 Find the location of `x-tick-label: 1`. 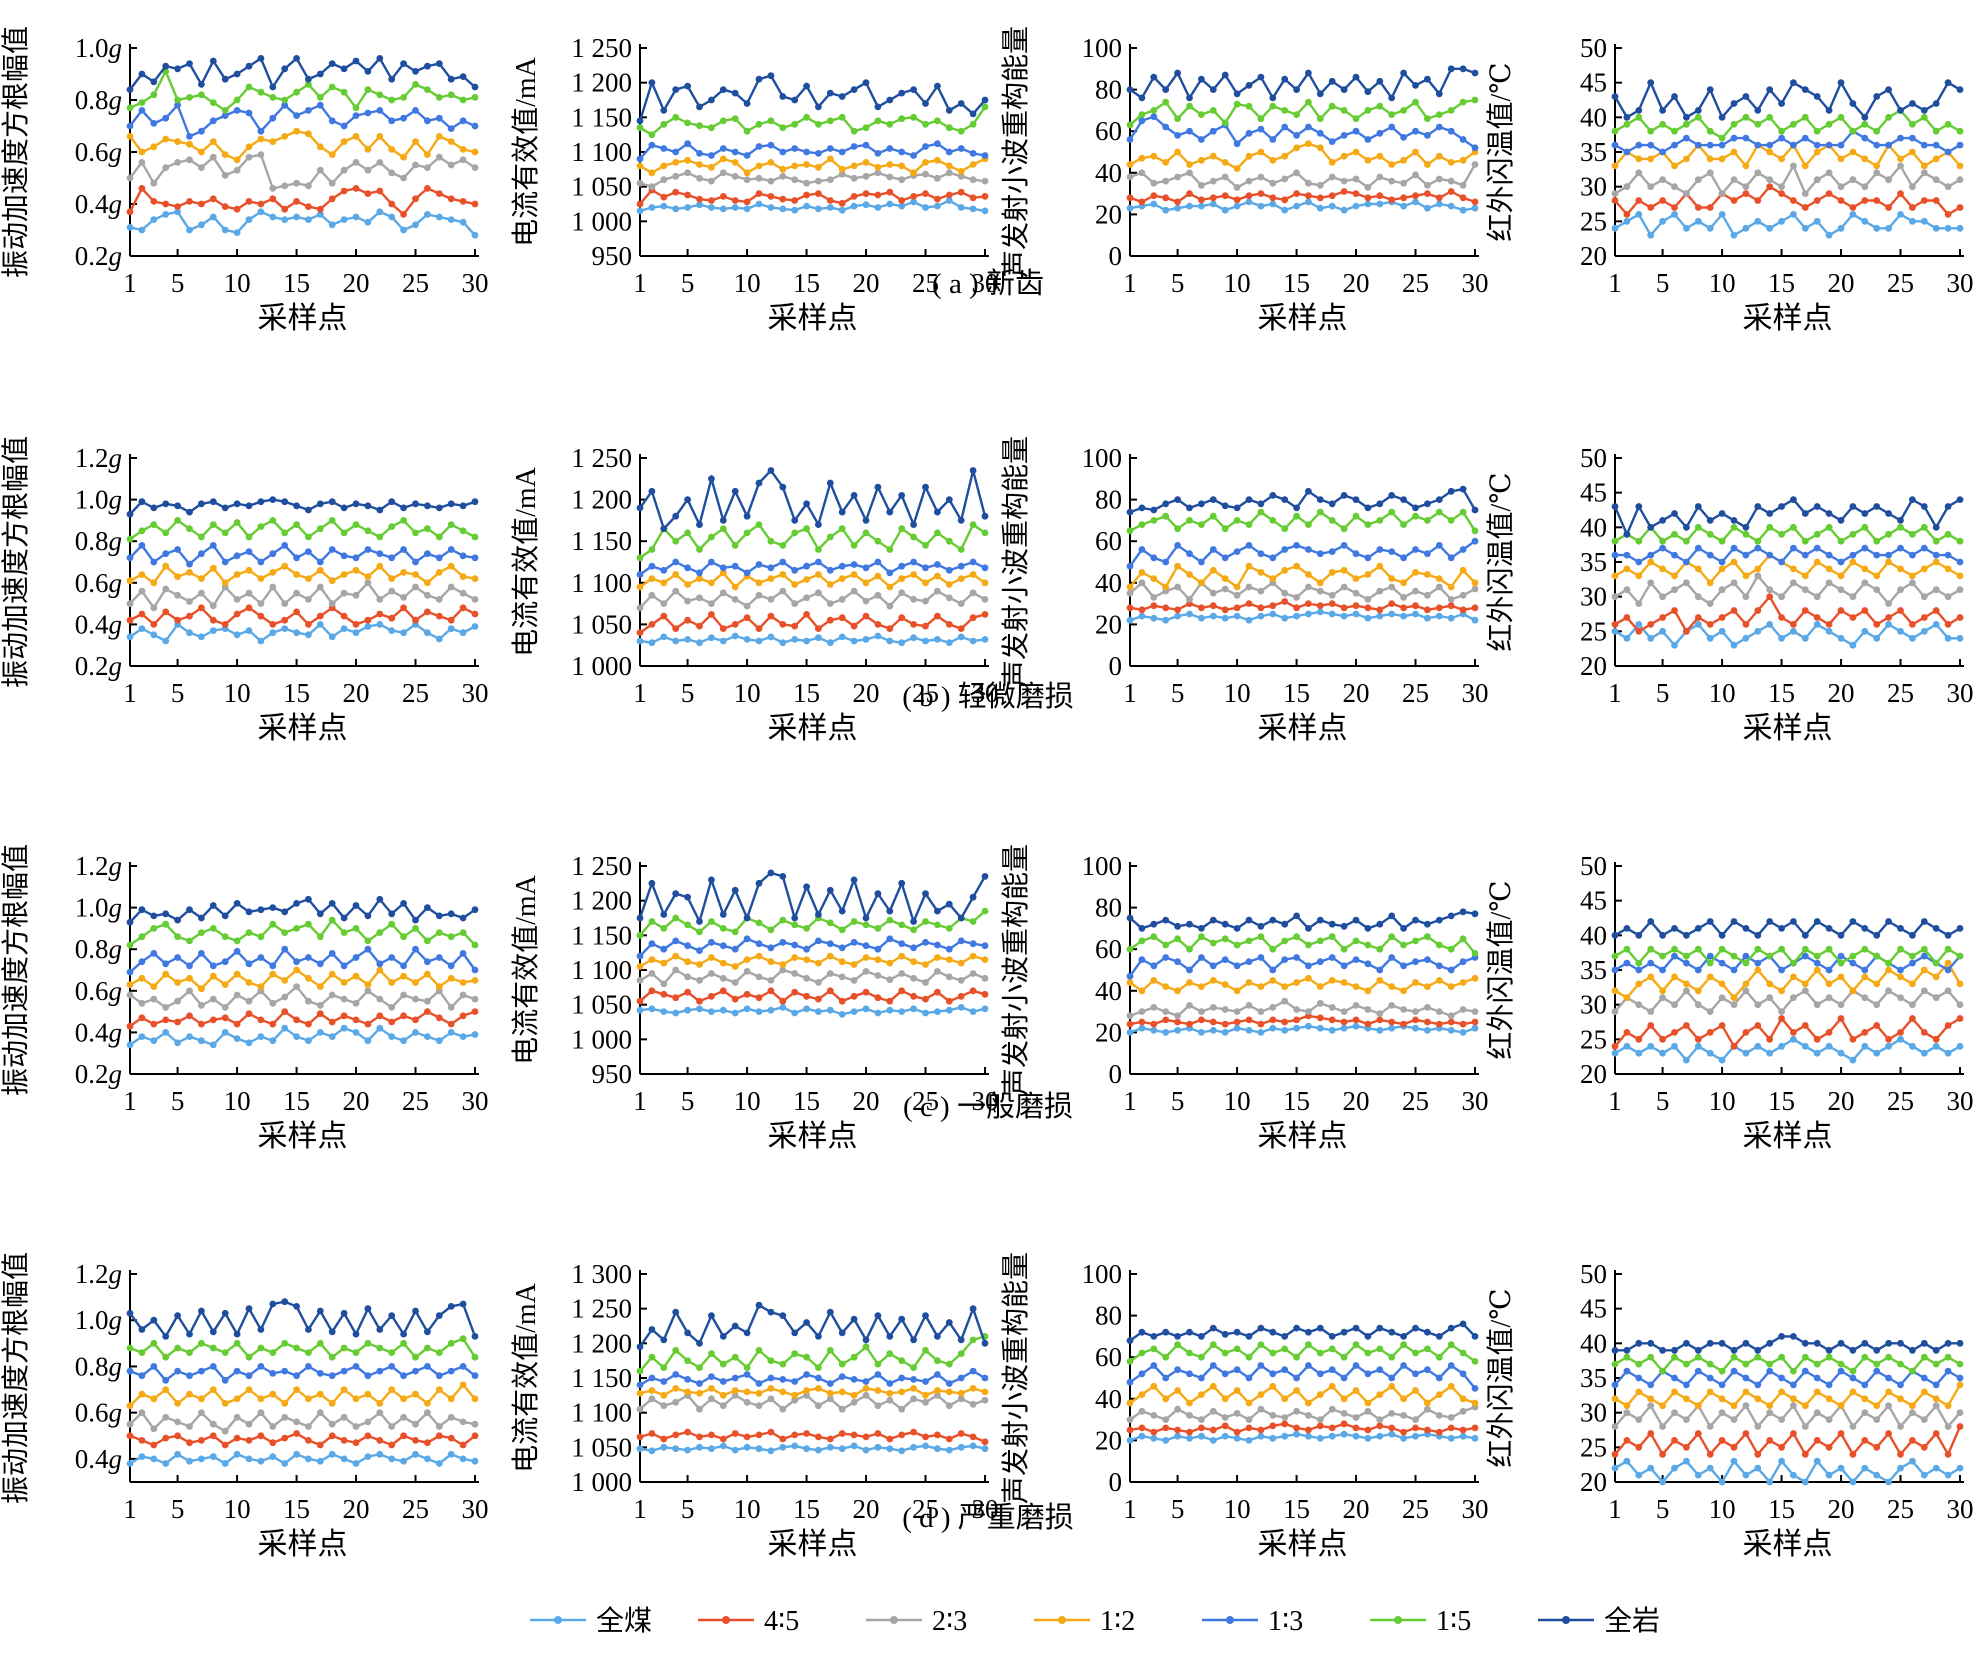

x-tick-label: 1 is located at coordinates (130, 693).